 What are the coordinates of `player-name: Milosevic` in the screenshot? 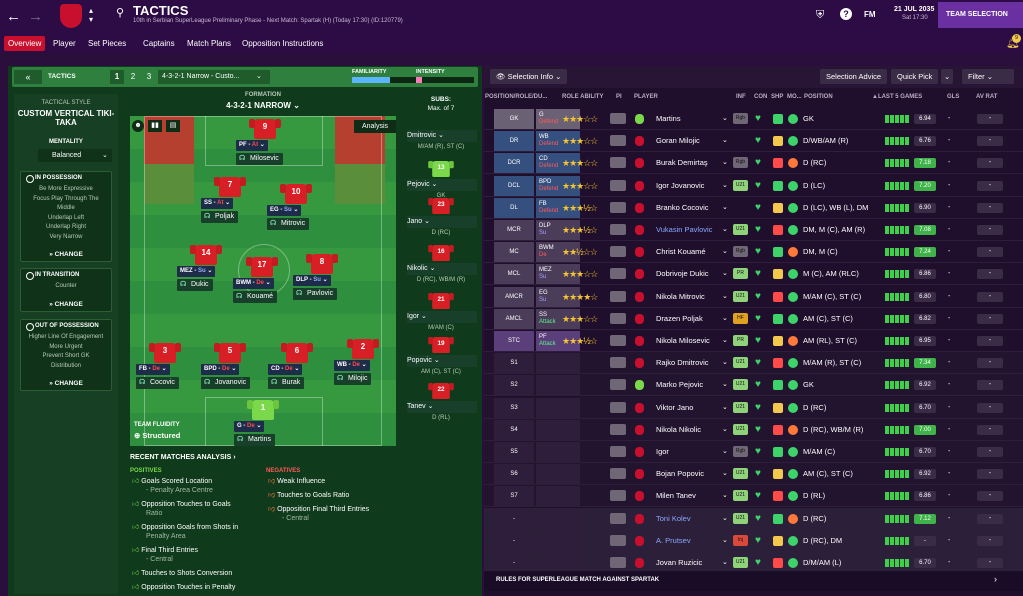 It's located at (259, 159).